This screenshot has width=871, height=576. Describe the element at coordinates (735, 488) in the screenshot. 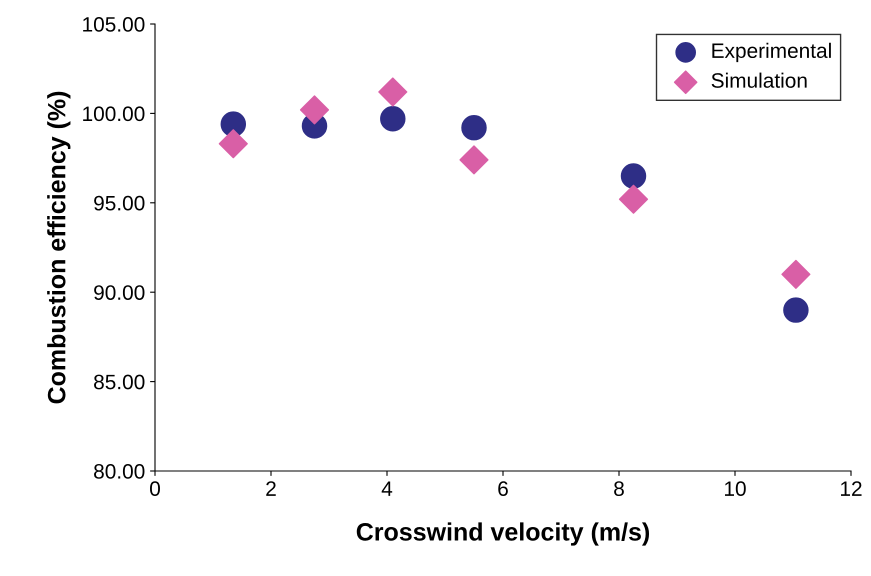

I see `x-tick-label: 10` at that location.